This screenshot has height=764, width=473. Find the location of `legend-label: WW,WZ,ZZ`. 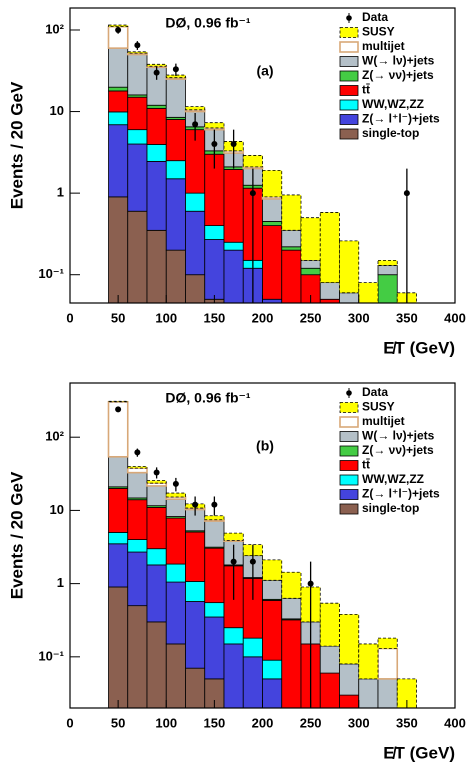

legend-label: WW,WZ,ZZ is located at coordinates (393, 104).